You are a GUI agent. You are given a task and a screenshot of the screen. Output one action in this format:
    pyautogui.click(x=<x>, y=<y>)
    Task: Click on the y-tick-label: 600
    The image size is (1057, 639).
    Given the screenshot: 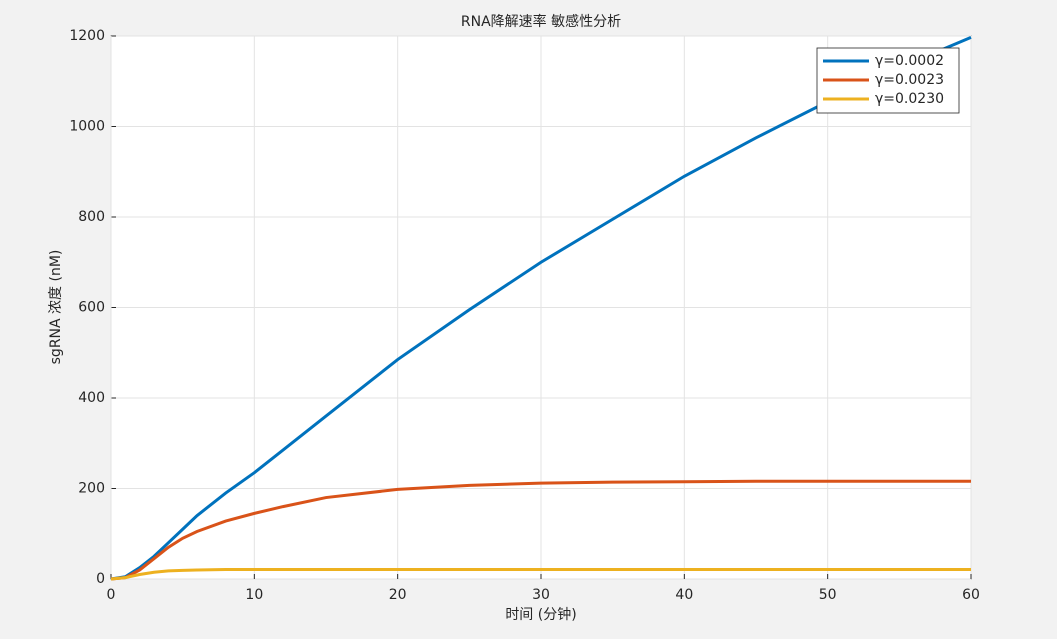 What is the action you would take?
    pyautogui.click(x=91, y=308)
    